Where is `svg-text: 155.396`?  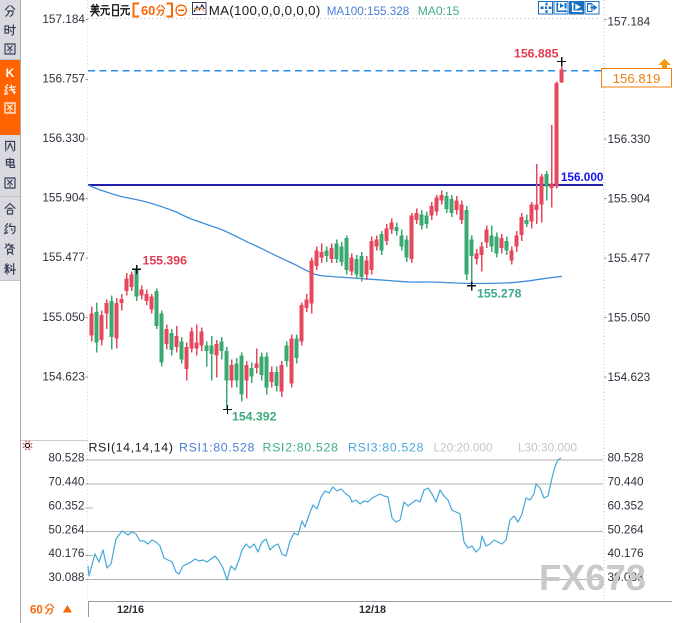 svg-text: 155.396 is located at coordinates (165, 261).